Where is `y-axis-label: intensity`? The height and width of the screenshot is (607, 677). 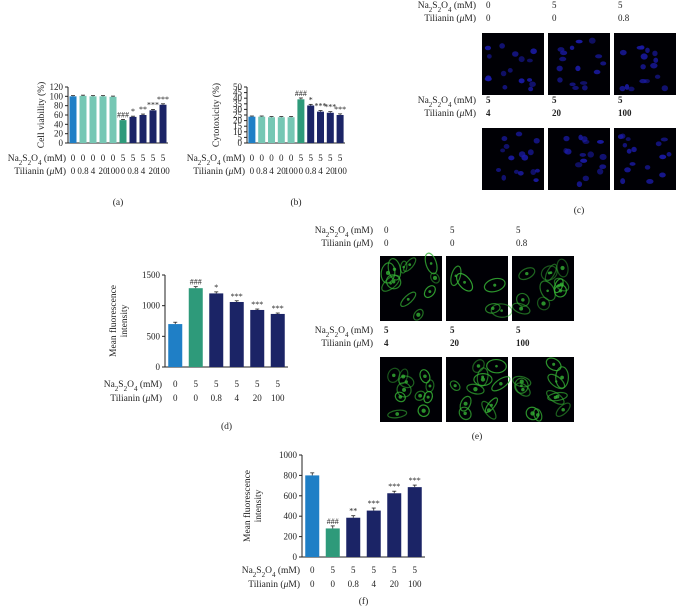 y-axis-label: intensity is located at coordinates (125, 320).